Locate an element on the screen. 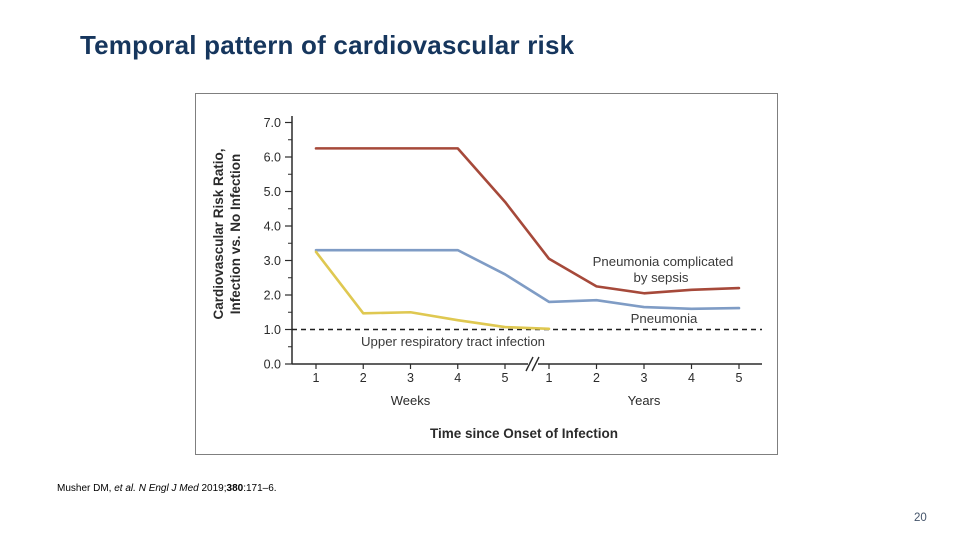 This screenshot has height=540, width=960. citation-year: 2019; is located at coordinates (214, 488).